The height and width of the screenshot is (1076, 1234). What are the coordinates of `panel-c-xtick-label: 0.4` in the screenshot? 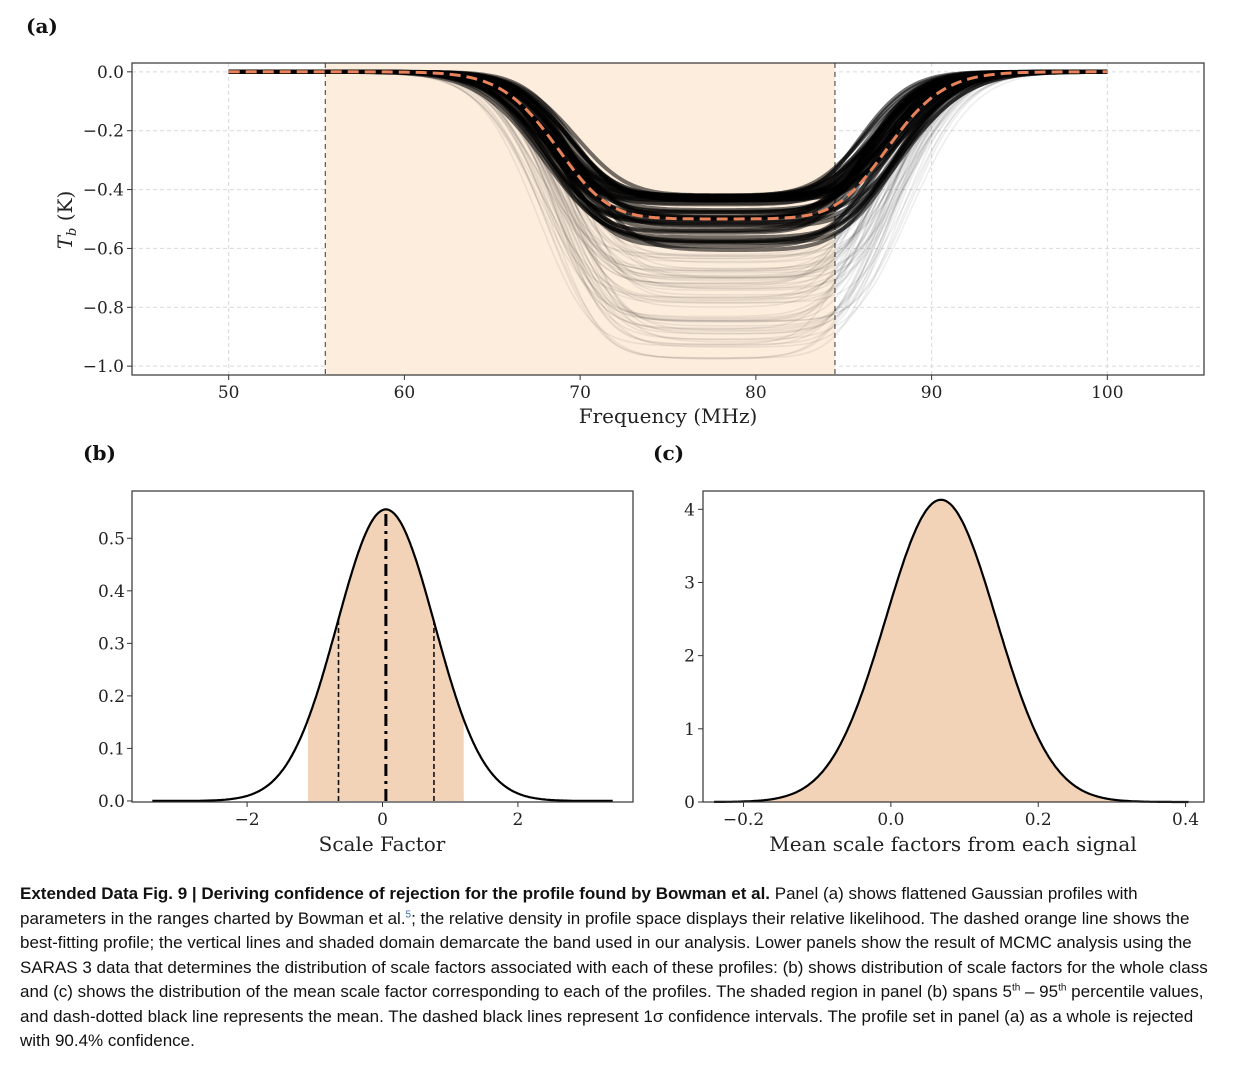 It's located at (1185, 820).